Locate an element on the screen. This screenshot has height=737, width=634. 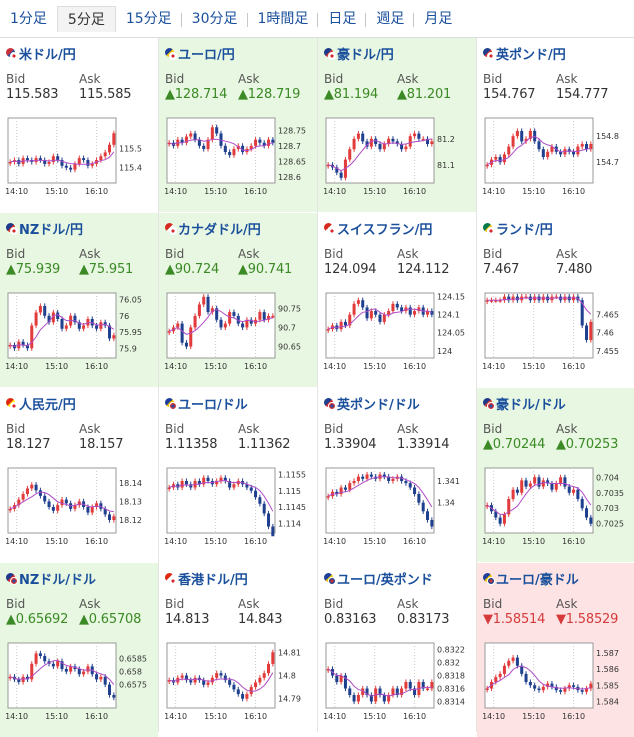
pair-name: 人民元/円 is located at coordinates (47, 405).